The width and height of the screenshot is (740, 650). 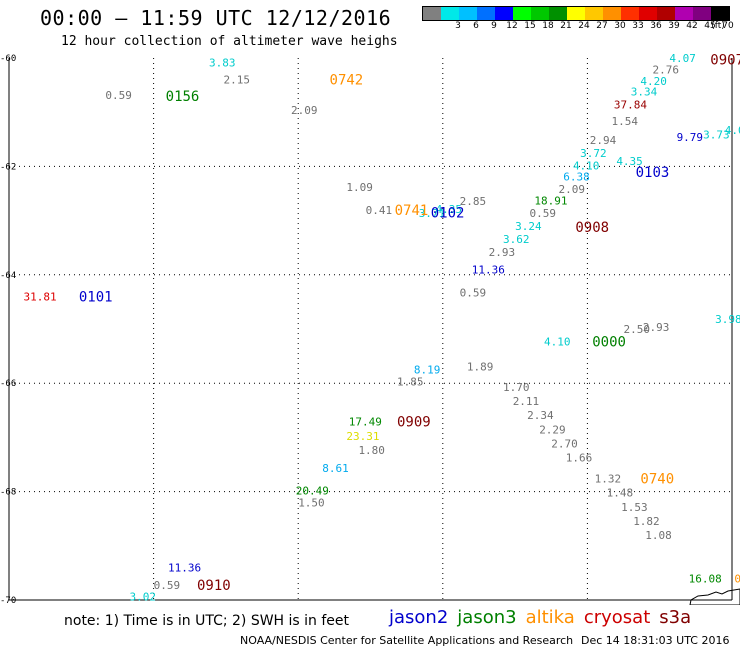 What do you see at coordinates (550, 617) in the screenshot?
I see `legend-entry-altika: altika` at bounding box center [550, 617].